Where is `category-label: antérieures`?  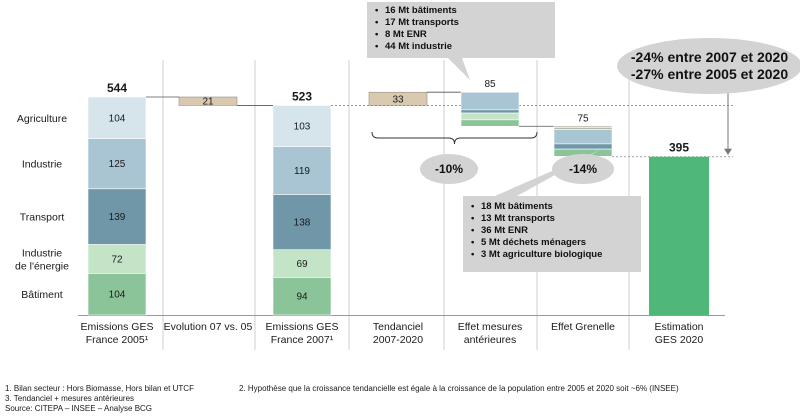 category-label: antérieures is located at coordinates (490, 340).